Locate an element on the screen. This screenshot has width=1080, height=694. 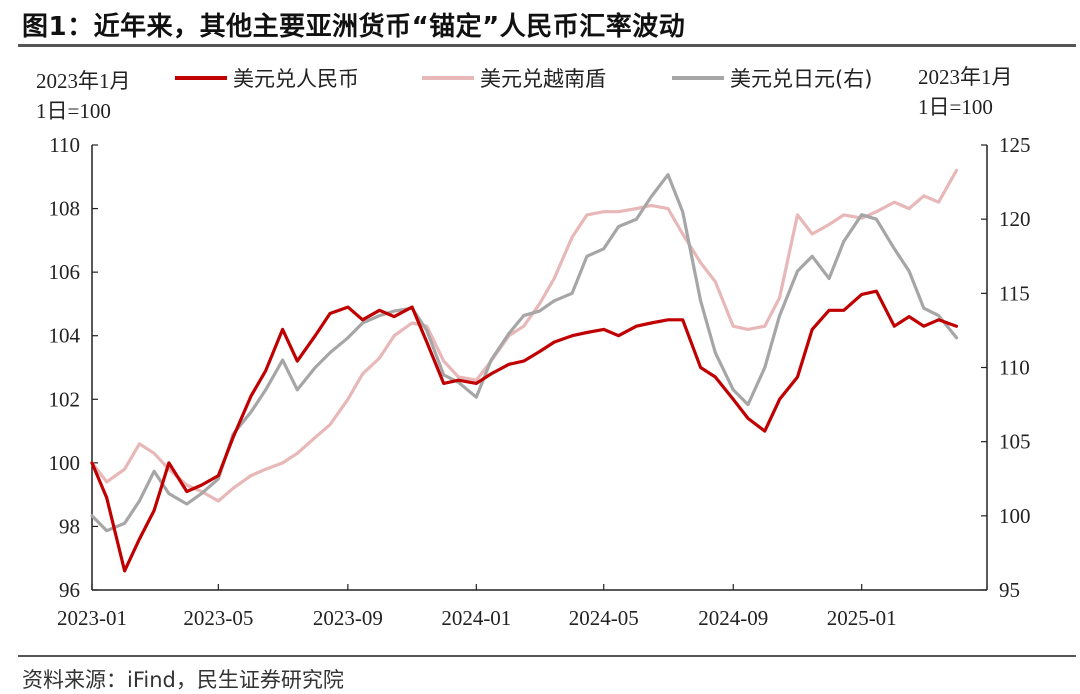
x-tick-label: 2023-01 is located at coordinates (92, 618).